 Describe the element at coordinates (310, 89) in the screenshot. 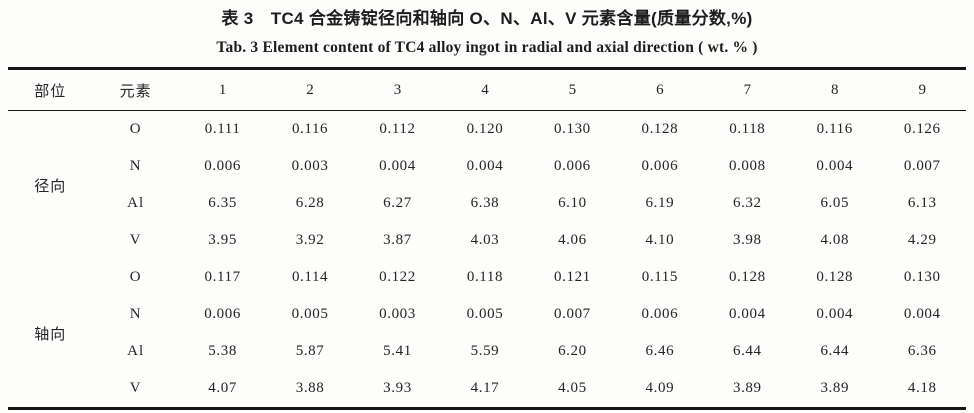

I see `col-header-sample-2: 2` at that location.